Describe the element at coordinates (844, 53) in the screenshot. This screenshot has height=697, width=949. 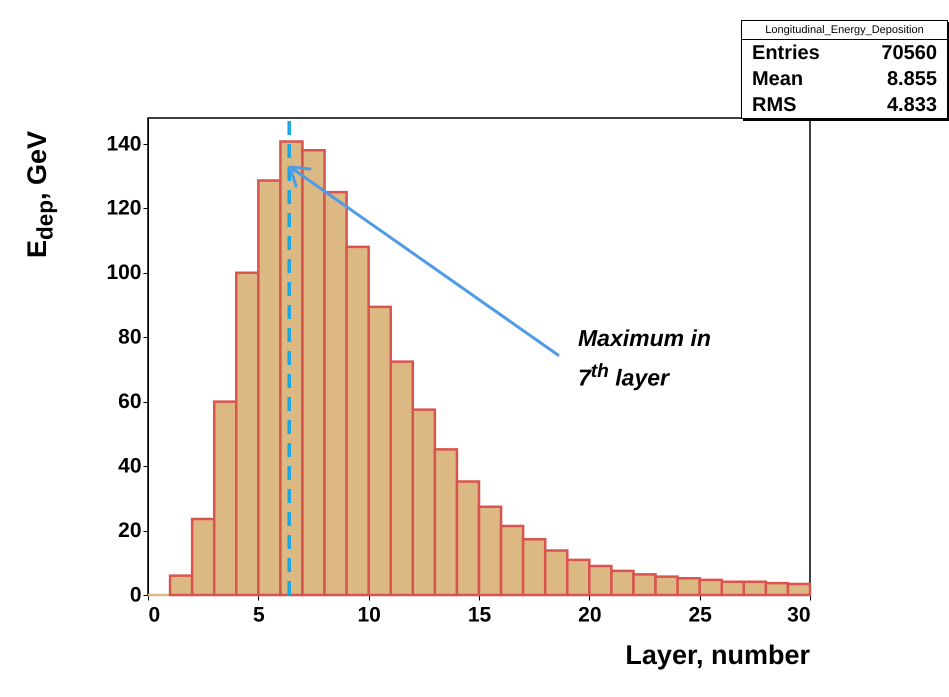
I see `text: Entries 70560` at that location.